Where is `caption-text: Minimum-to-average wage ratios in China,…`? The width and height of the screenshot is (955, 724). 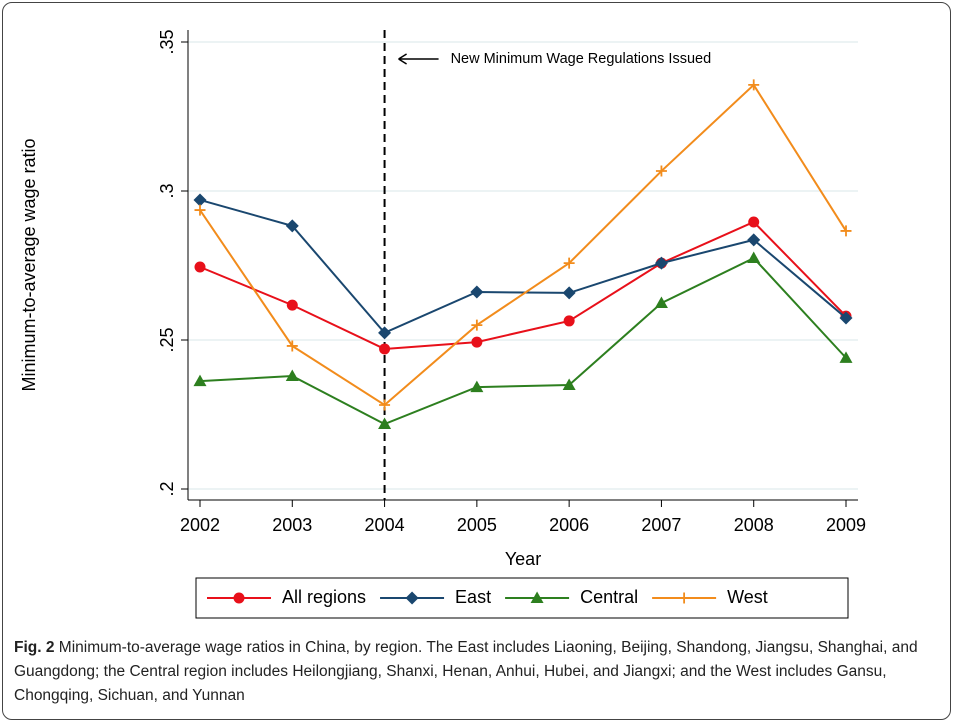 caption-text: Minimum-to-average wage ratios in China,… is located at coordinates (466, 671).